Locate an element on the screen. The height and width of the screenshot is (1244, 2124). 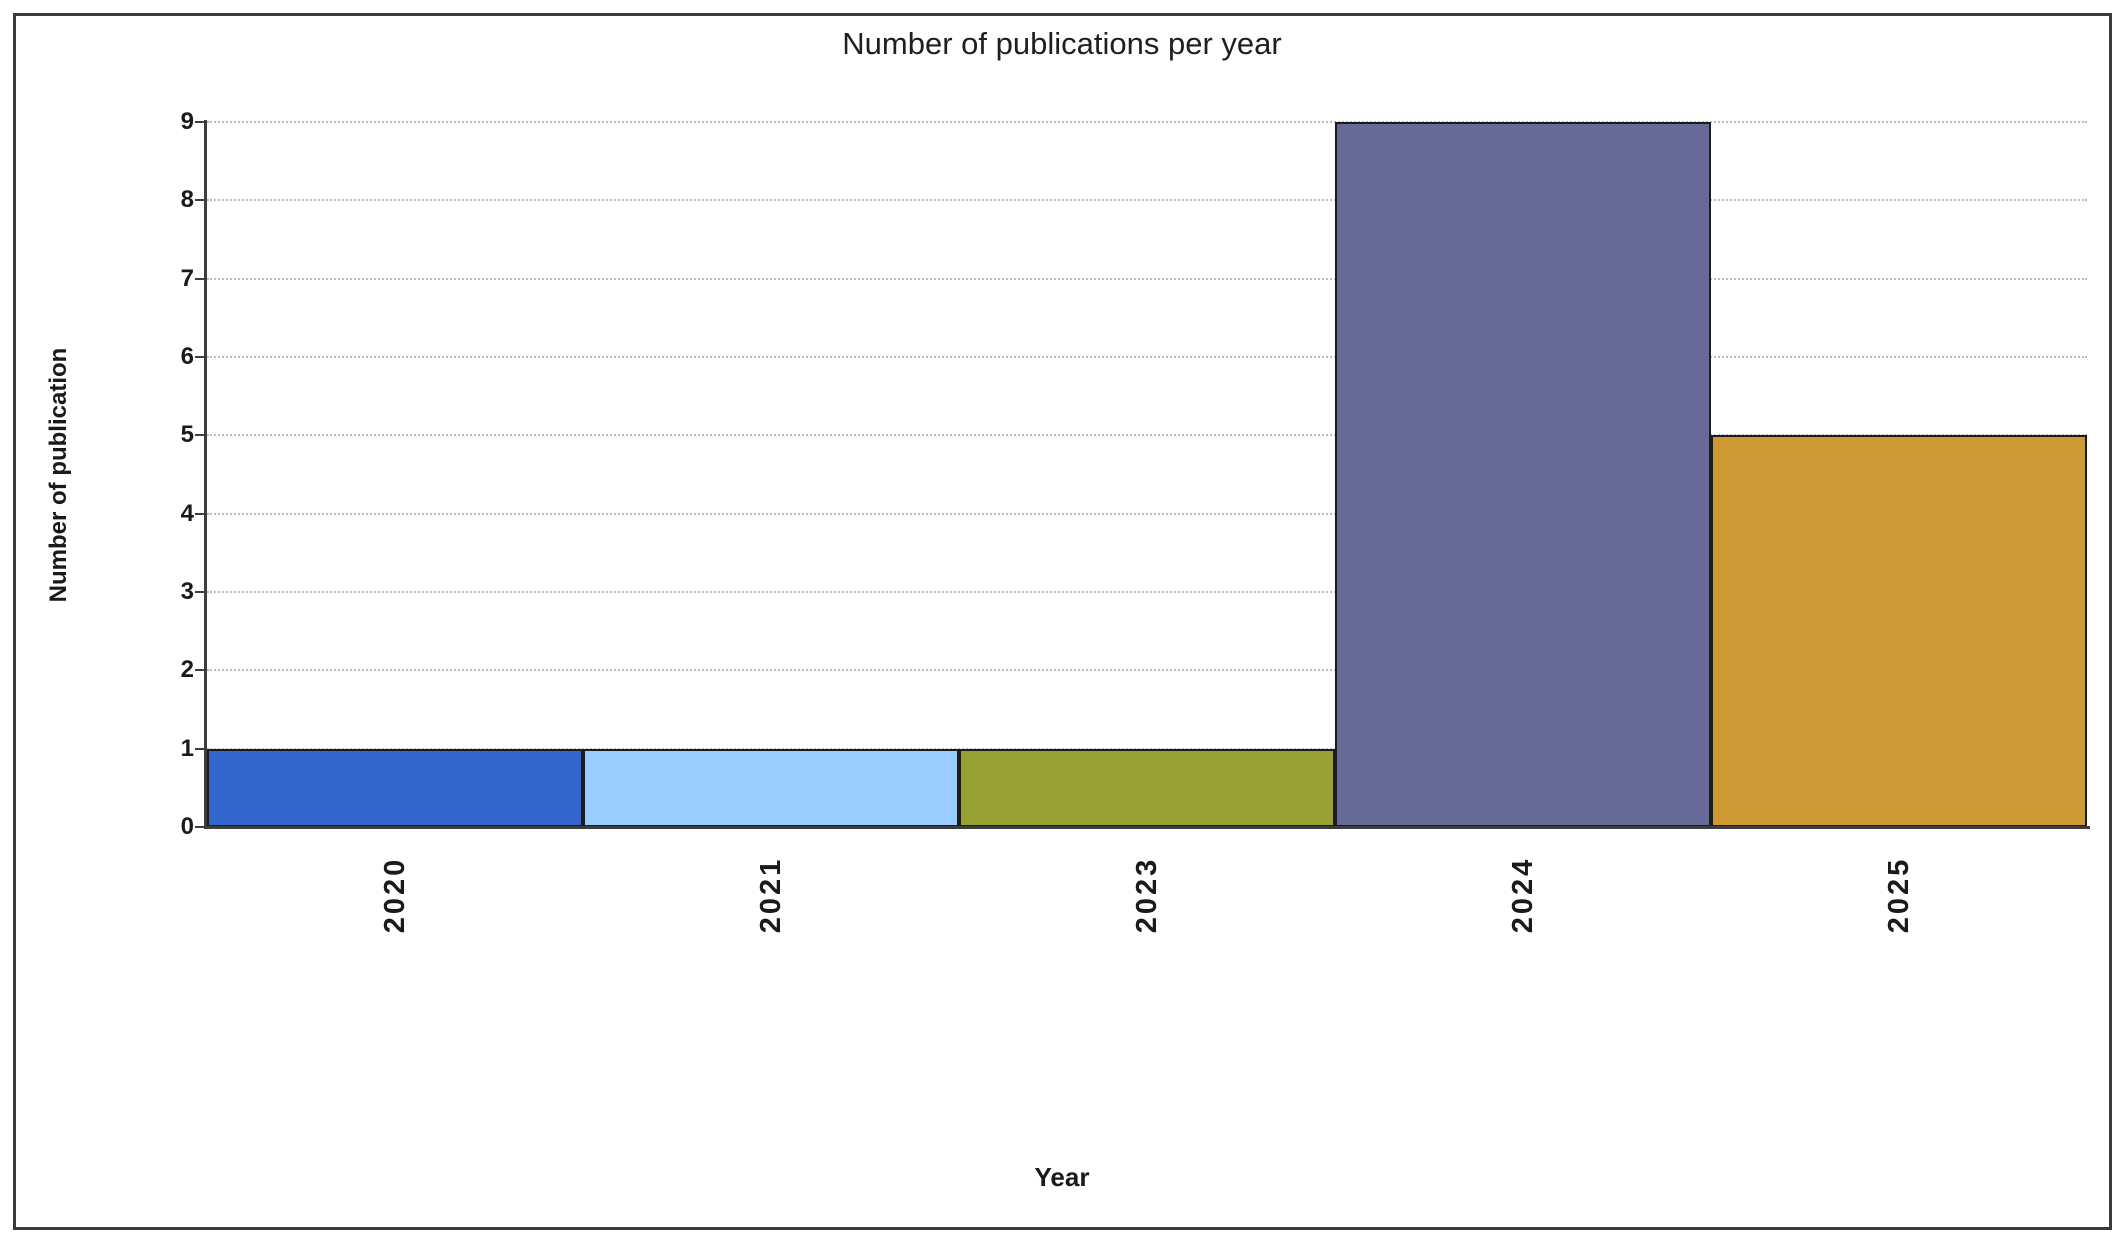
y-axis-spine is located at coordinates (205, 474).